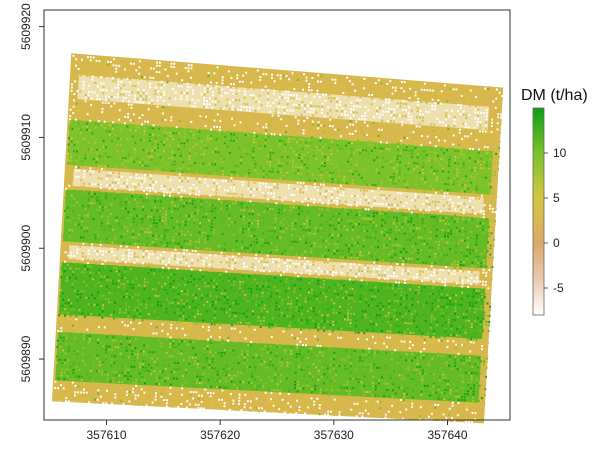 Image resolution: width=606 pixels, height=456 pixels. I want to click on y-tick-label: 5609900, so click(26, 248).